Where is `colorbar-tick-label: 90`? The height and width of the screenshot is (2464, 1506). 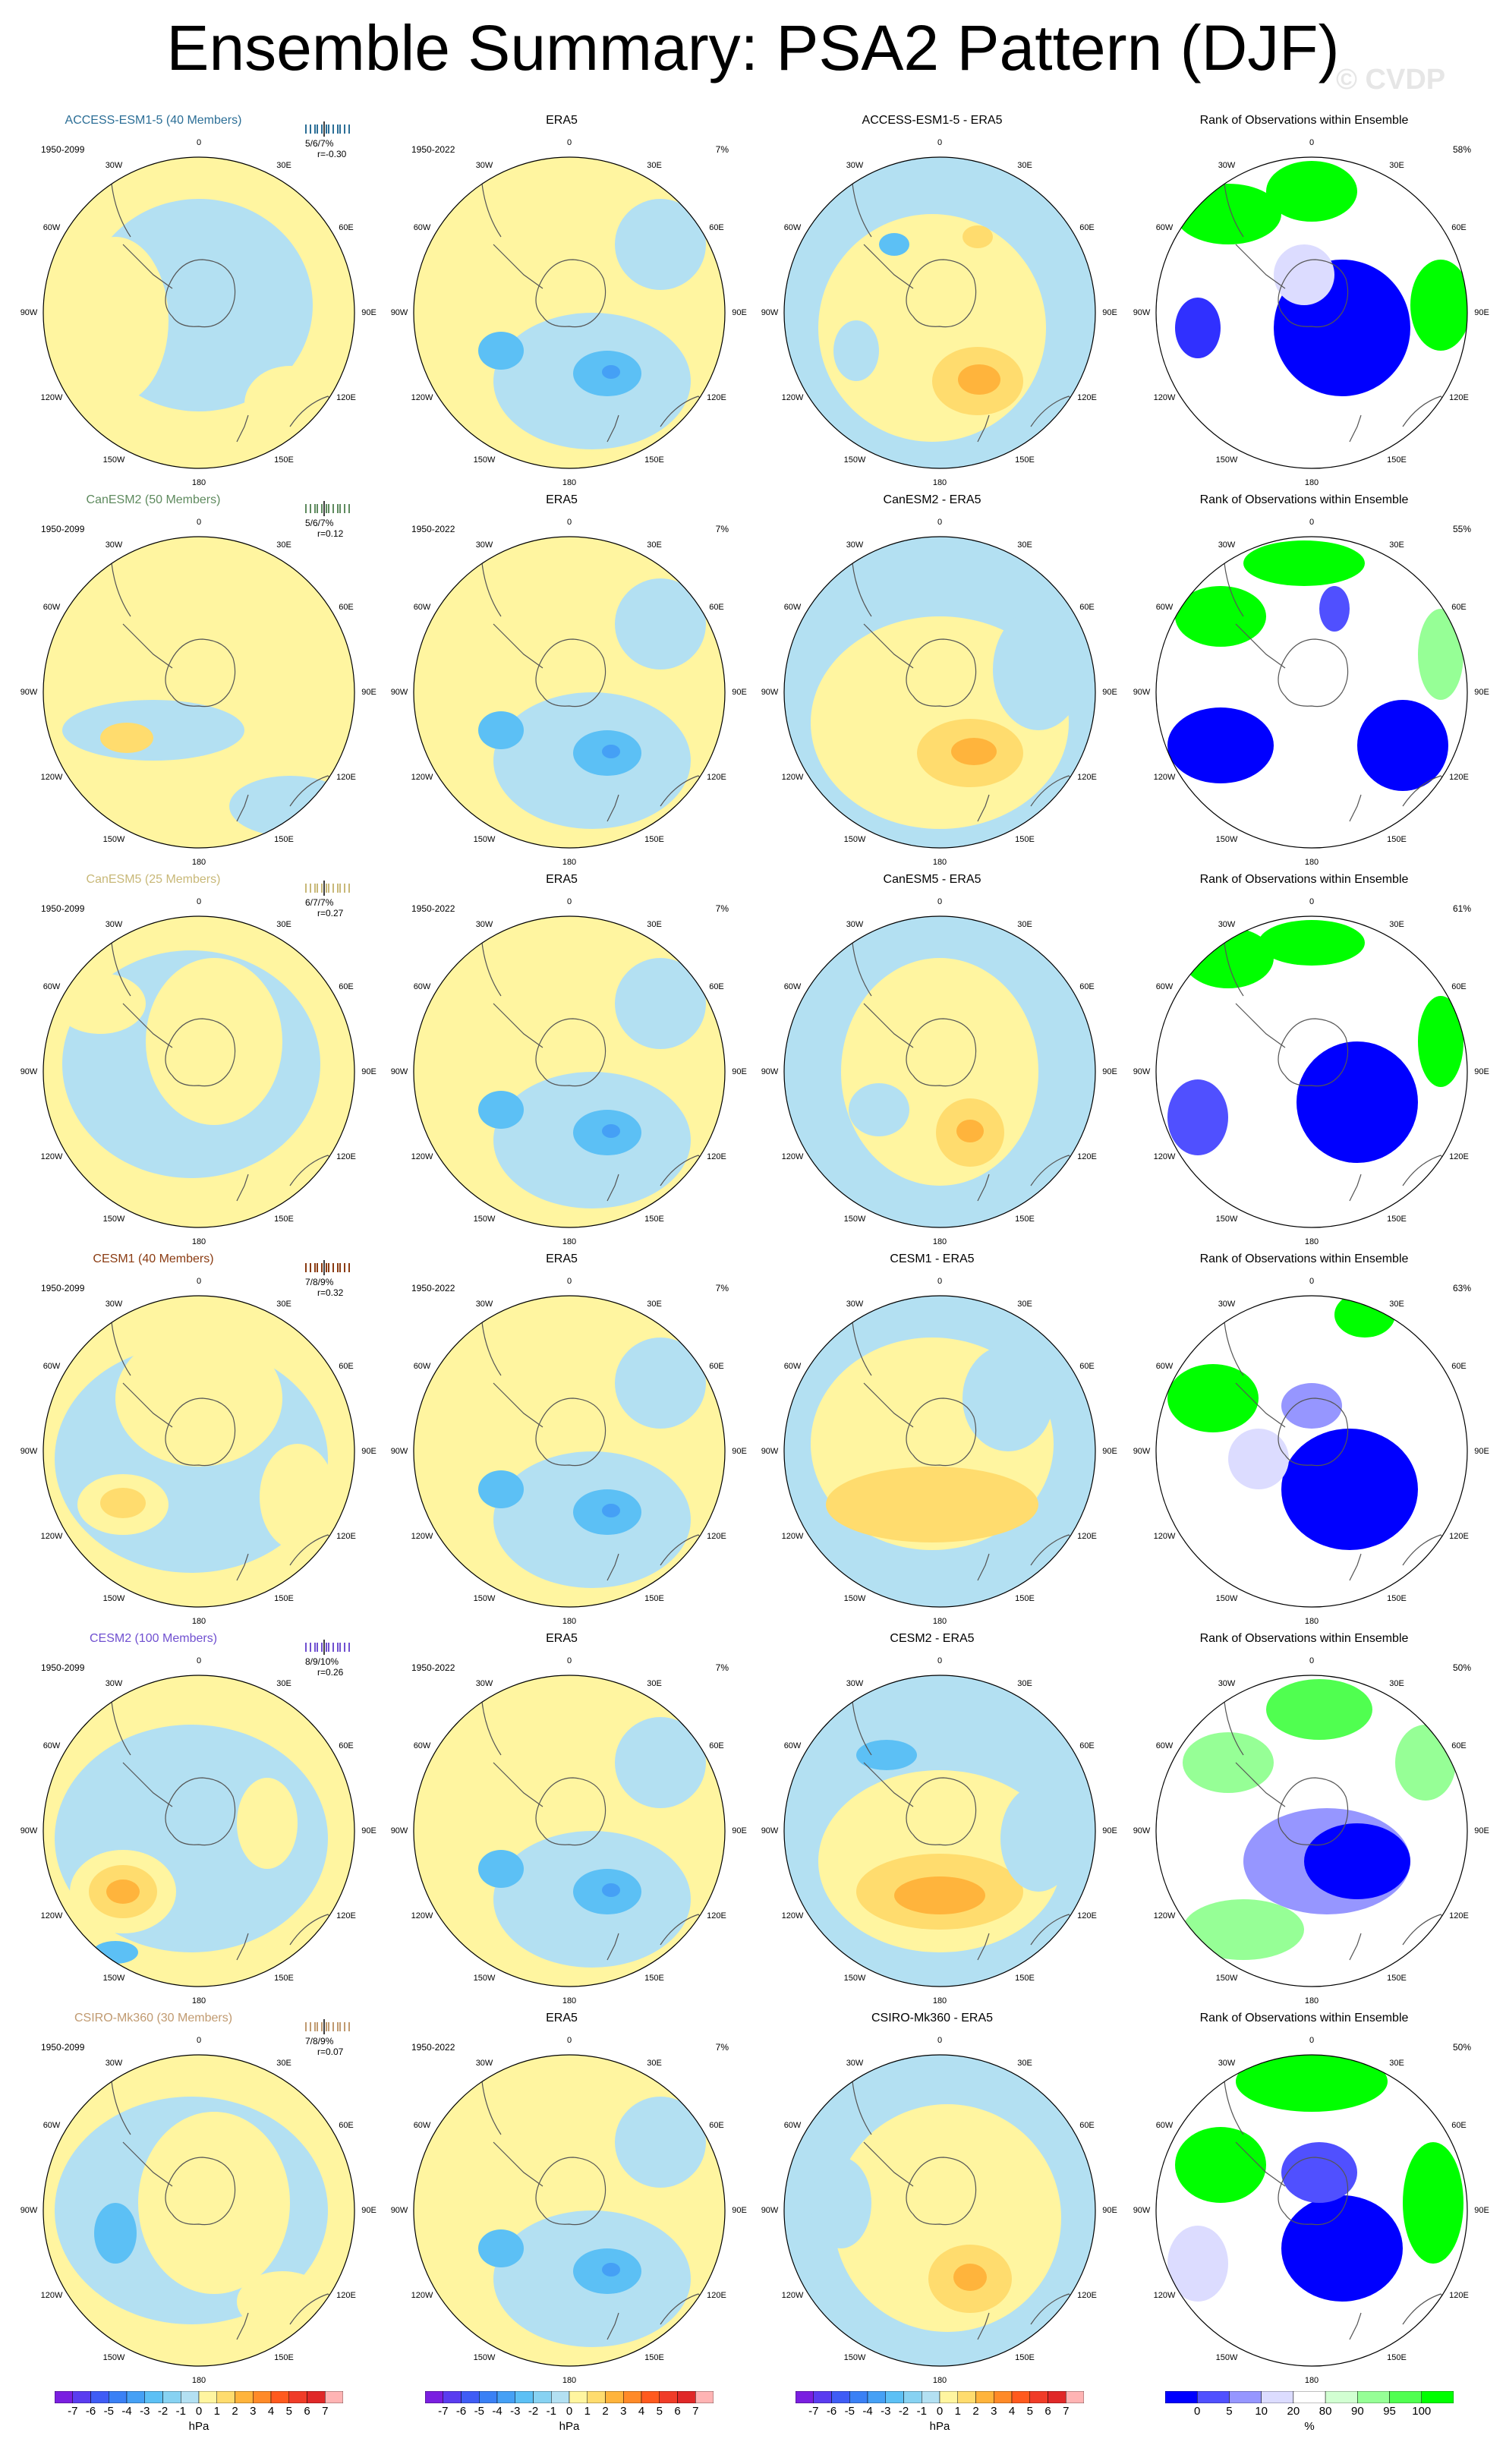 colorbar-tick-label: 90 is located at coordinates (1357, 2412).